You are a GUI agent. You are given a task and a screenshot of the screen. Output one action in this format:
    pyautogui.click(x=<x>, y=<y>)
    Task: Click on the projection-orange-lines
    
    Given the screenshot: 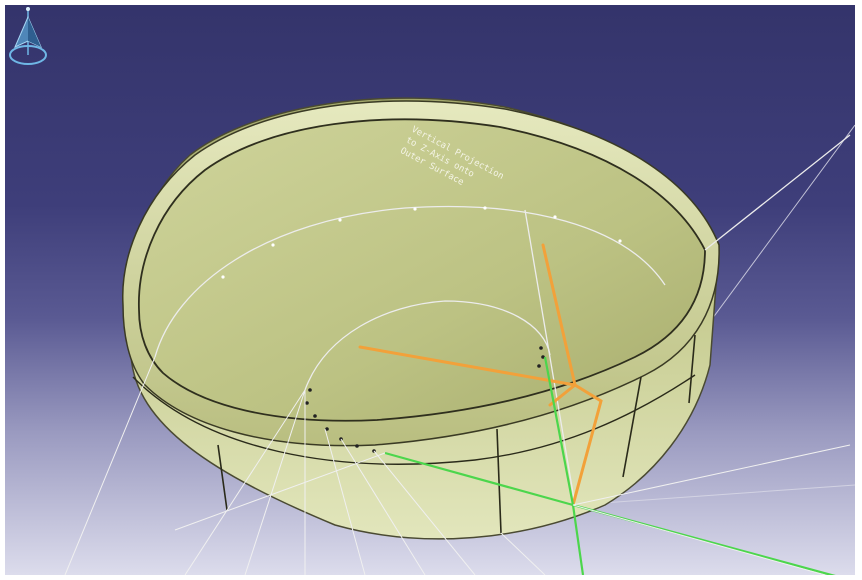 What is the action you would take?
    pyautogui.click(x=480, y=375)
    